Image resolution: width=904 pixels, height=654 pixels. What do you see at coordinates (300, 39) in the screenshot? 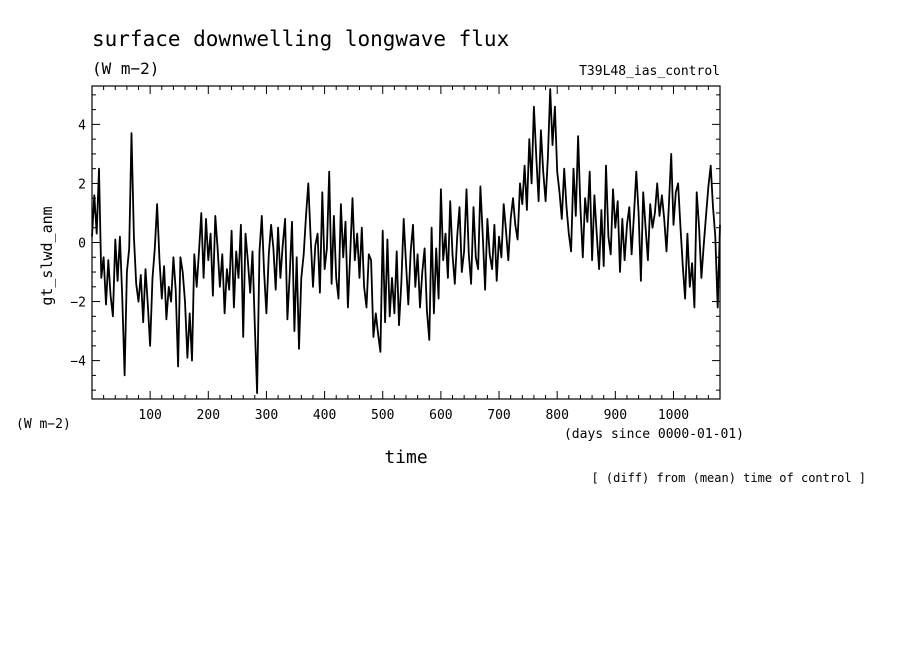
I see `chart-title: surface downwelling longwave flux` at bounding box center [300, 39].